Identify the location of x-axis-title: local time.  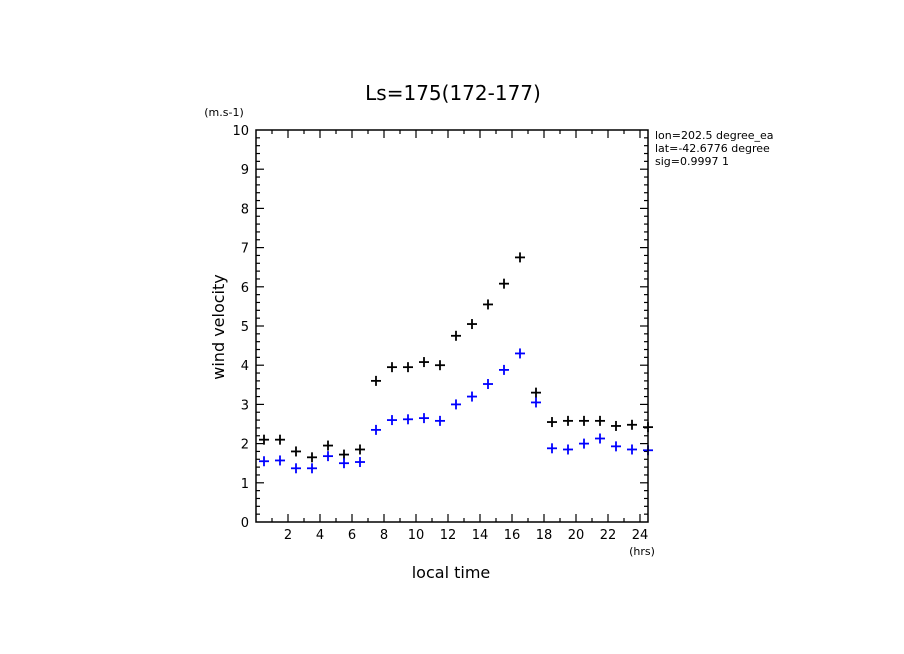
(451, 572).